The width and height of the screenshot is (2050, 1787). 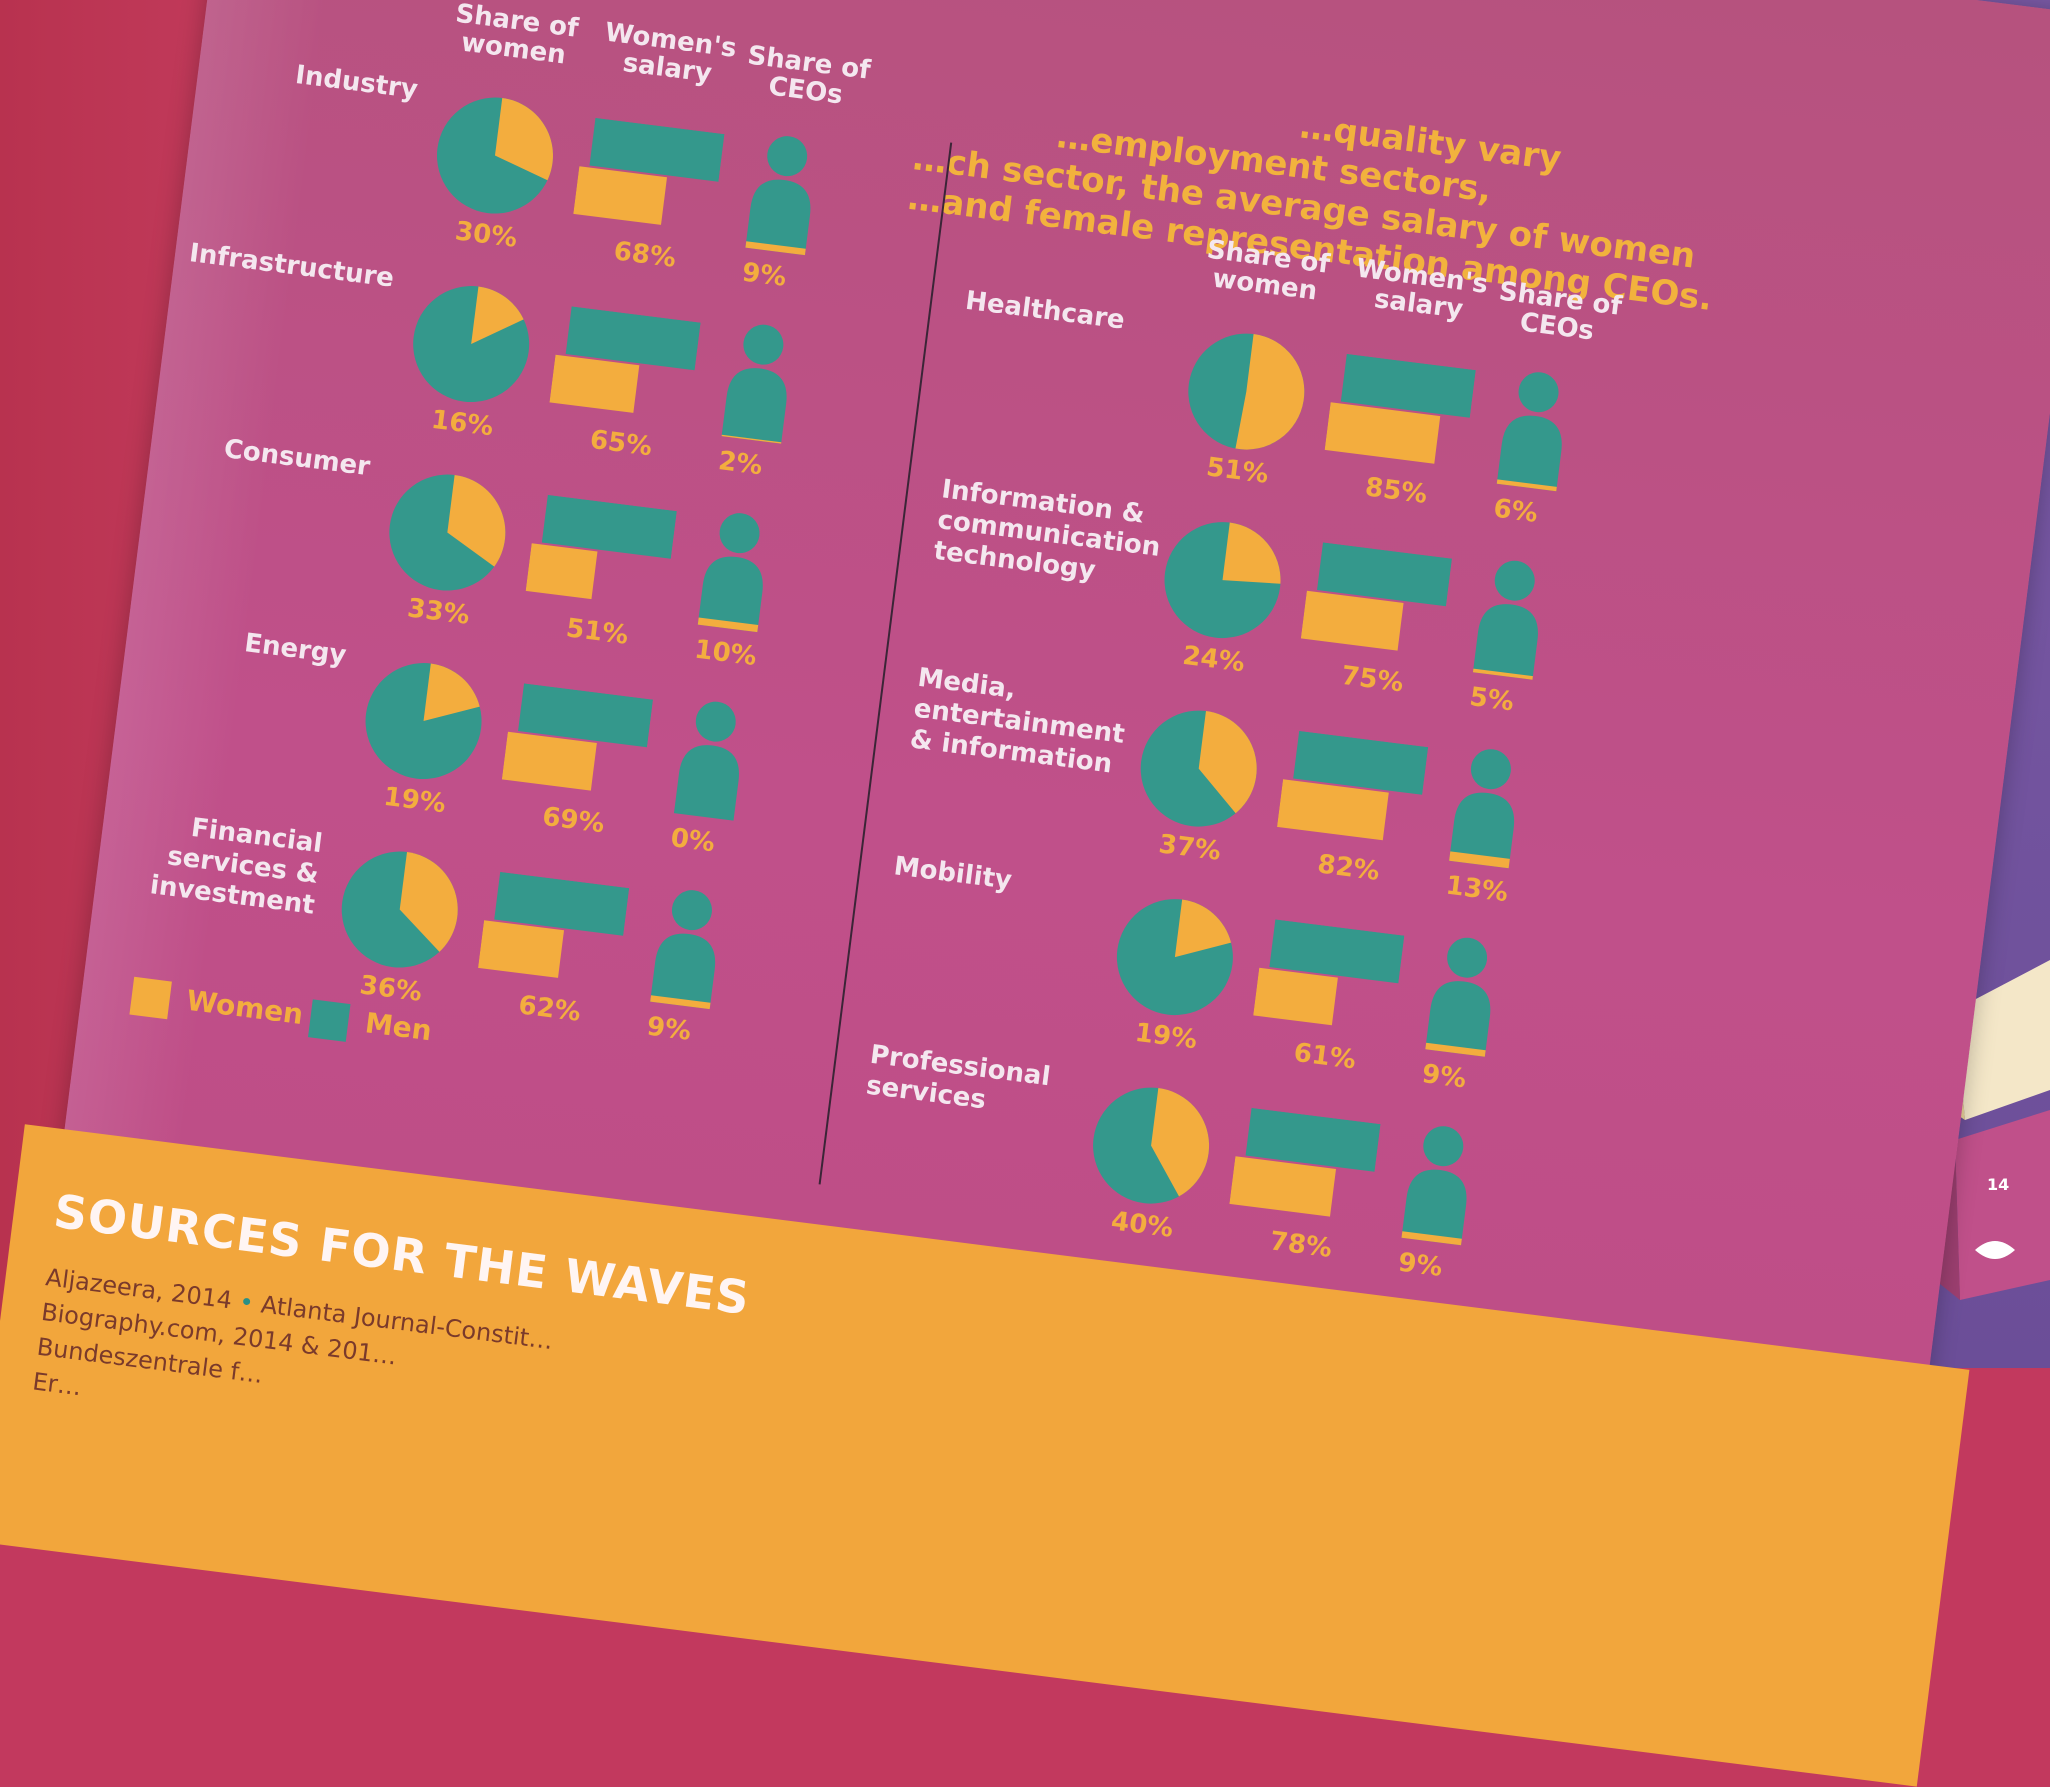 I want to click on salary-percent: 61%, so click(x=1324, y=1056).